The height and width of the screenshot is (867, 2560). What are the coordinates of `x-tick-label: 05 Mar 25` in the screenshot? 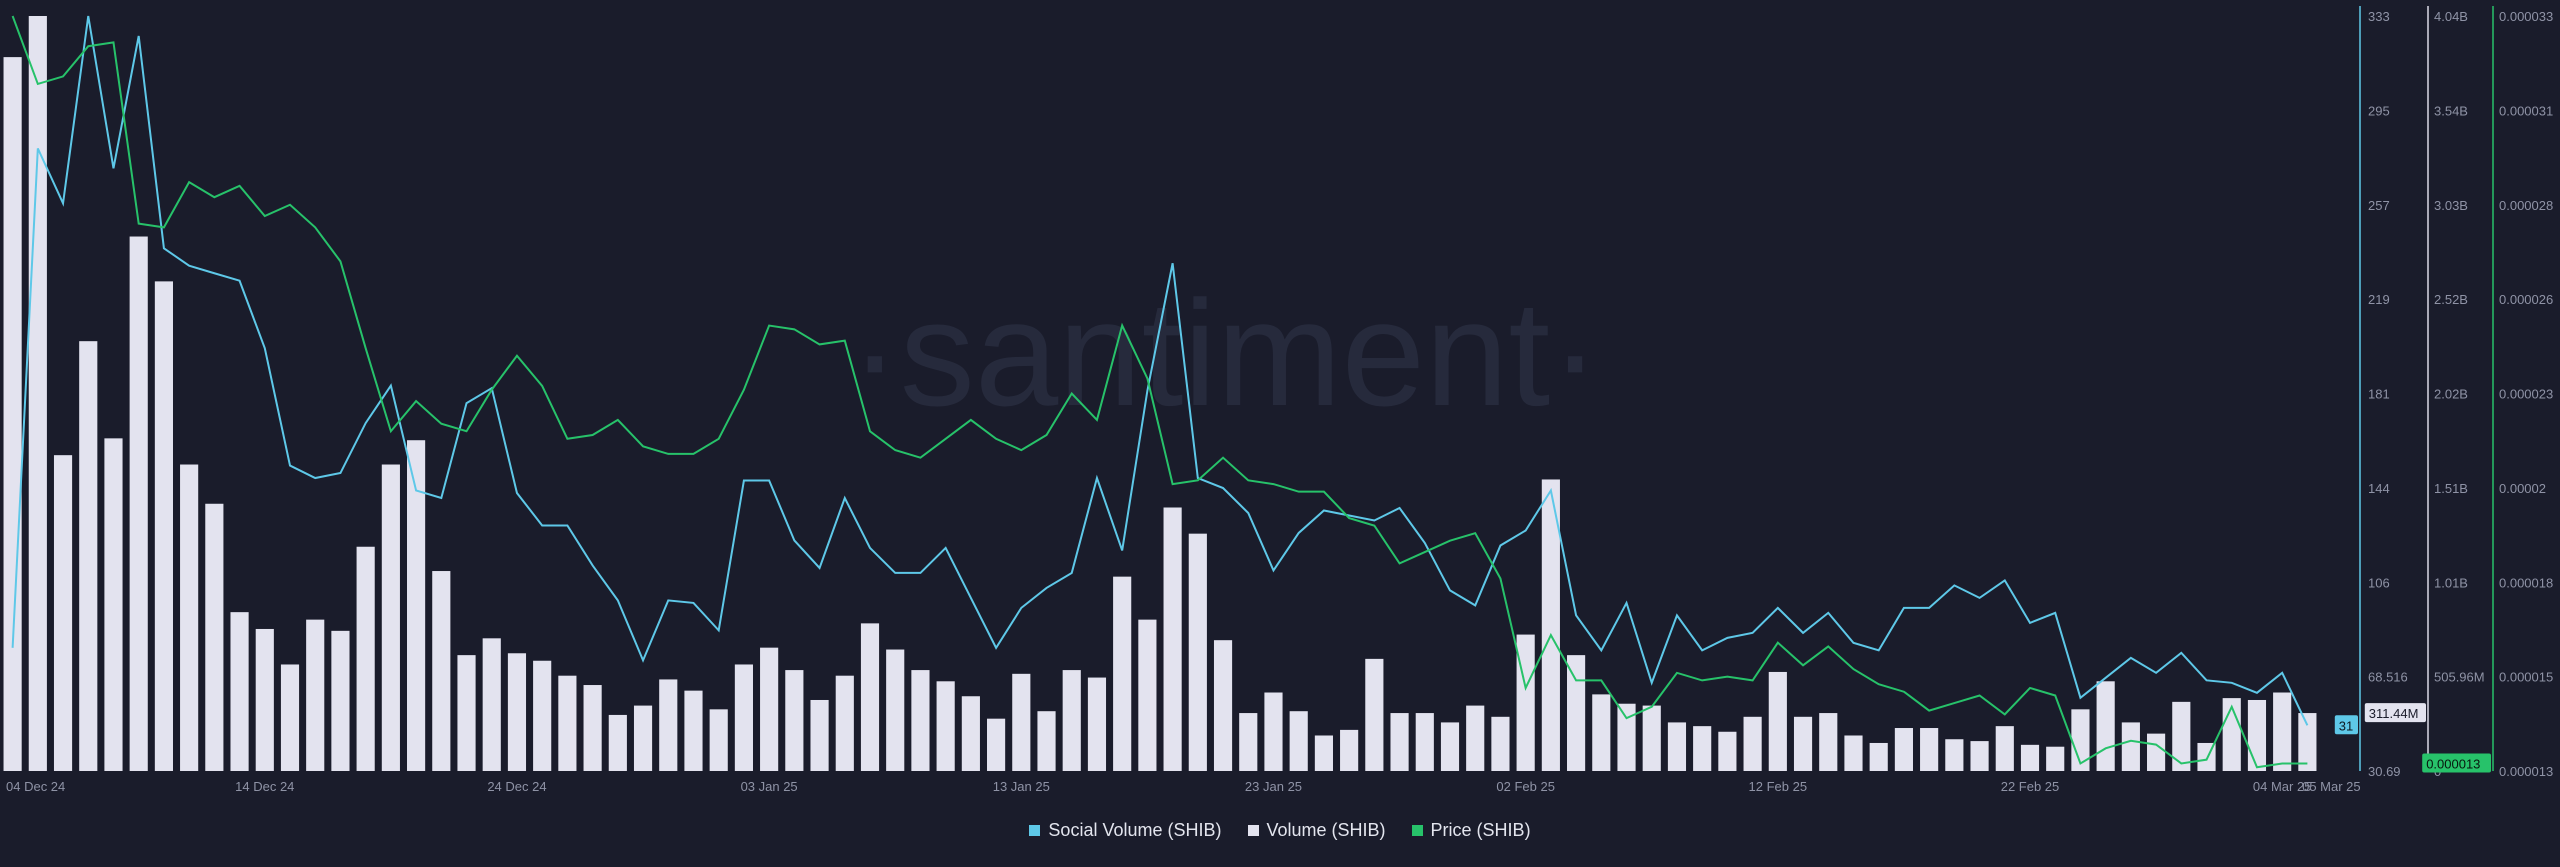 It's located at (2331, 786).